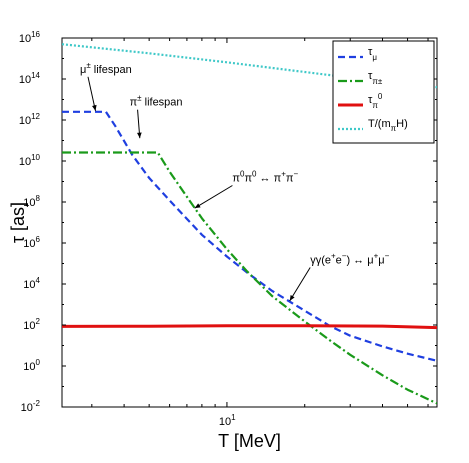 The height and width of the screenshot is (463, 469). Describe the element at coordinates (18, 222) in the screenshot. I see `y-axis-label: τ [as]` at that location.